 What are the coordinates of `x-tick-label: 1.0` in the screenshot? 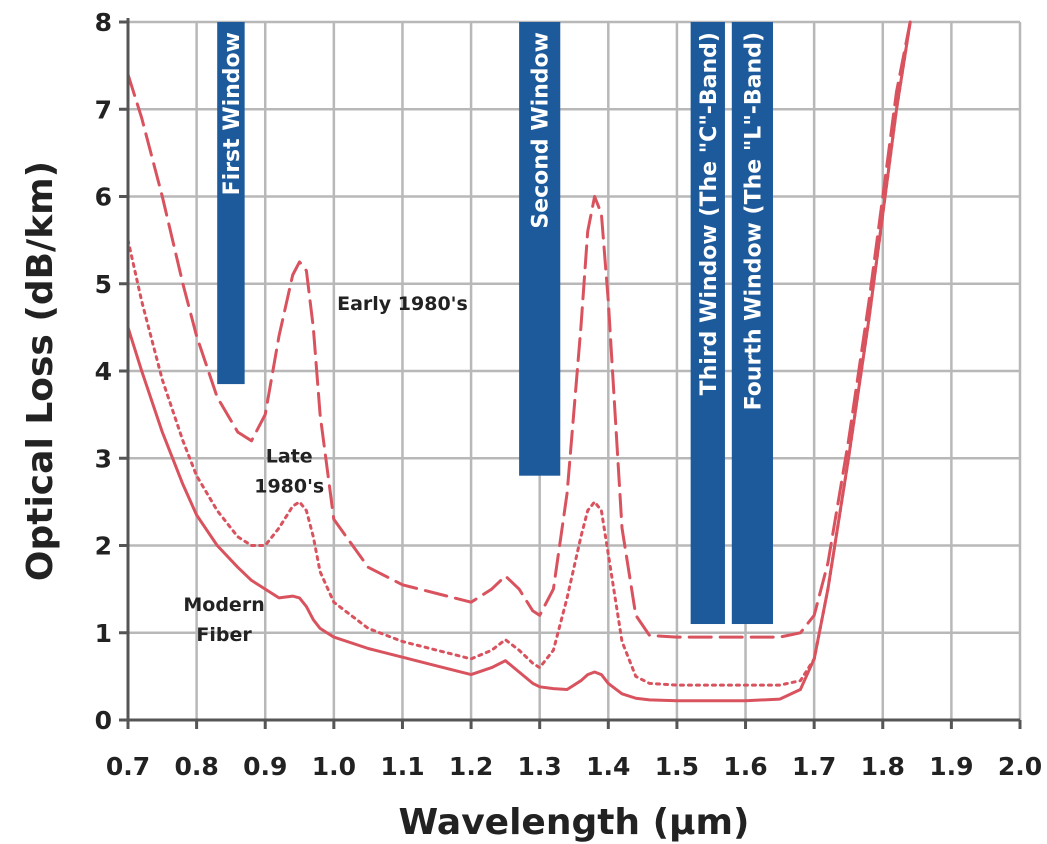 It's located at (334, 766).